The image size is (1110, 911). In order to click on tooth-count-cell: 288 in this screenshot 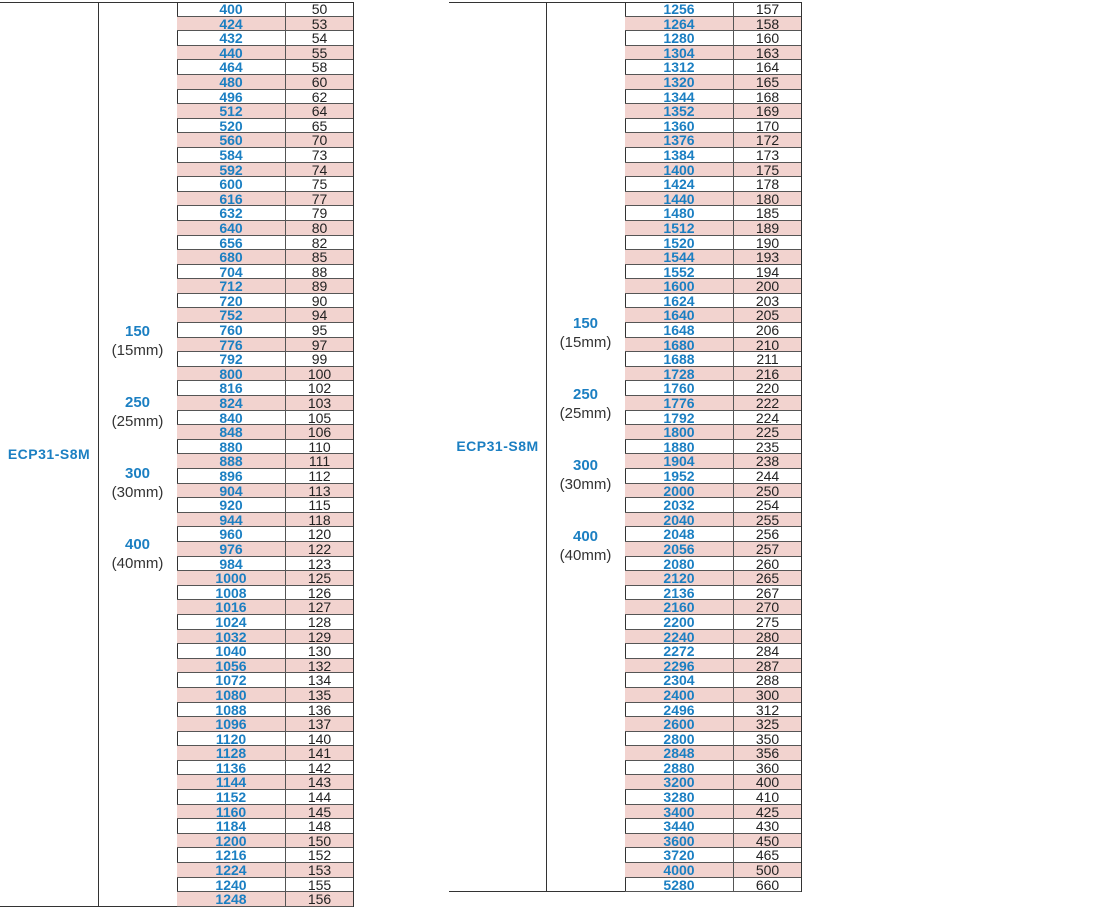, I will do `click(767, 680)`.